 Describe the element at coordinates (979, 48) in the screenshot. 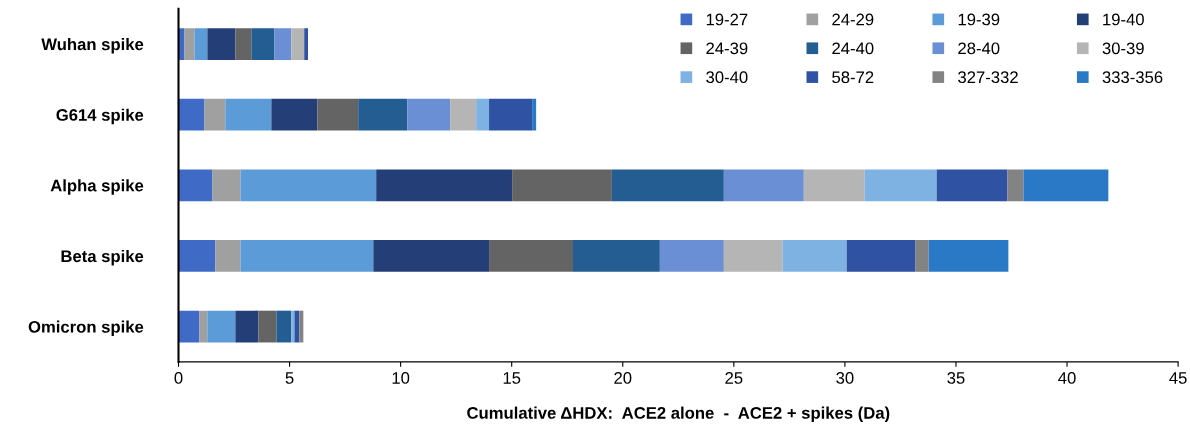

I see `legend-label: 28-40` at that location.